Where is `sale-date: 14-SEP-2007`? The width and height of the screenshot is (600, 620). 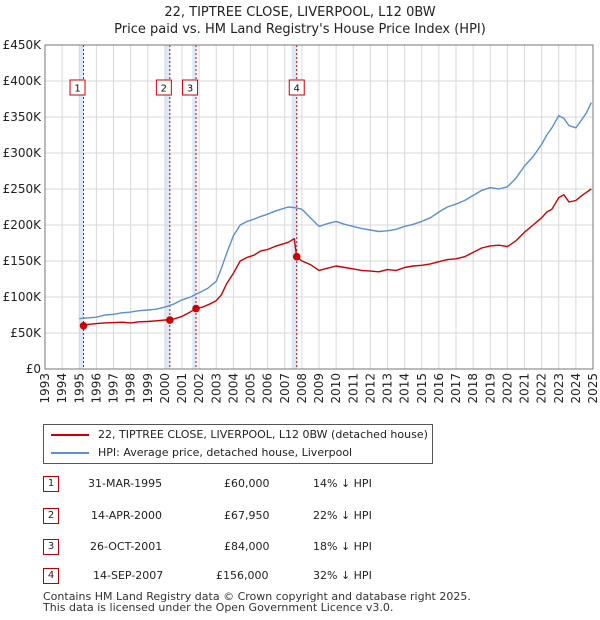
sale-date: 14-SEP-2007 is located at coordinates (128, 575).